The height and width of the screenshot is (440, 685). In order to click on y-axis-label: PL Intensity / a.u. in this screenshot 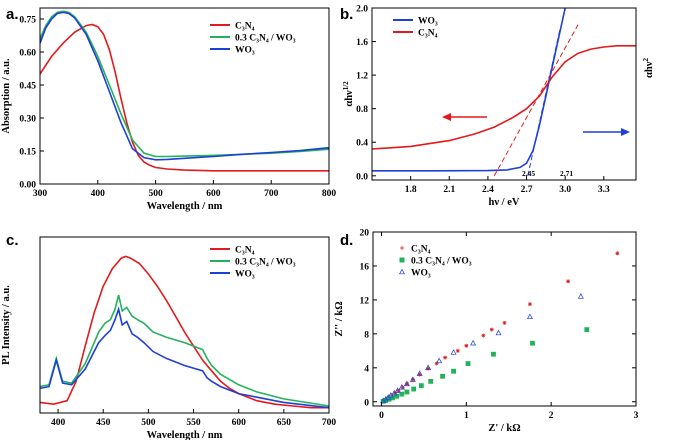, I will do `click(6, 325)`.